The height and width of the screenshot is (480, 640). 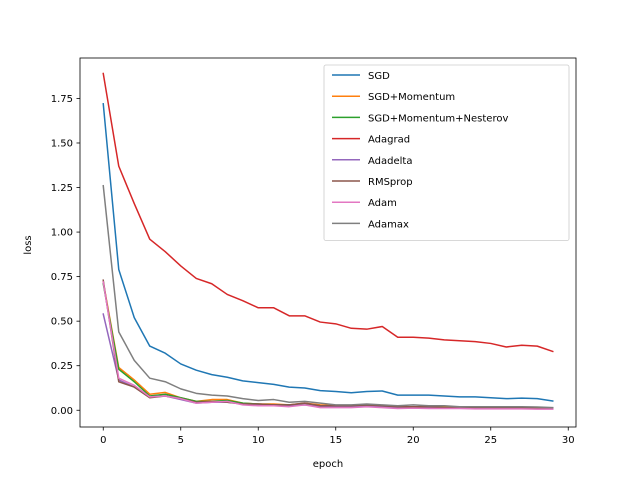 I want to click on y-tick-label: 0.25, so click(x=62, y=366).